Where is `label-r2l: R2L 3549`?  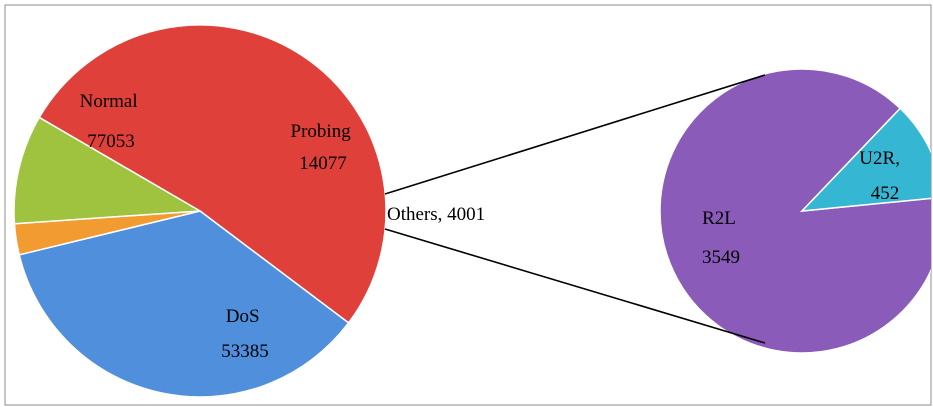
label-r2l: R2L 3549 is located at coordinates (721, 238).